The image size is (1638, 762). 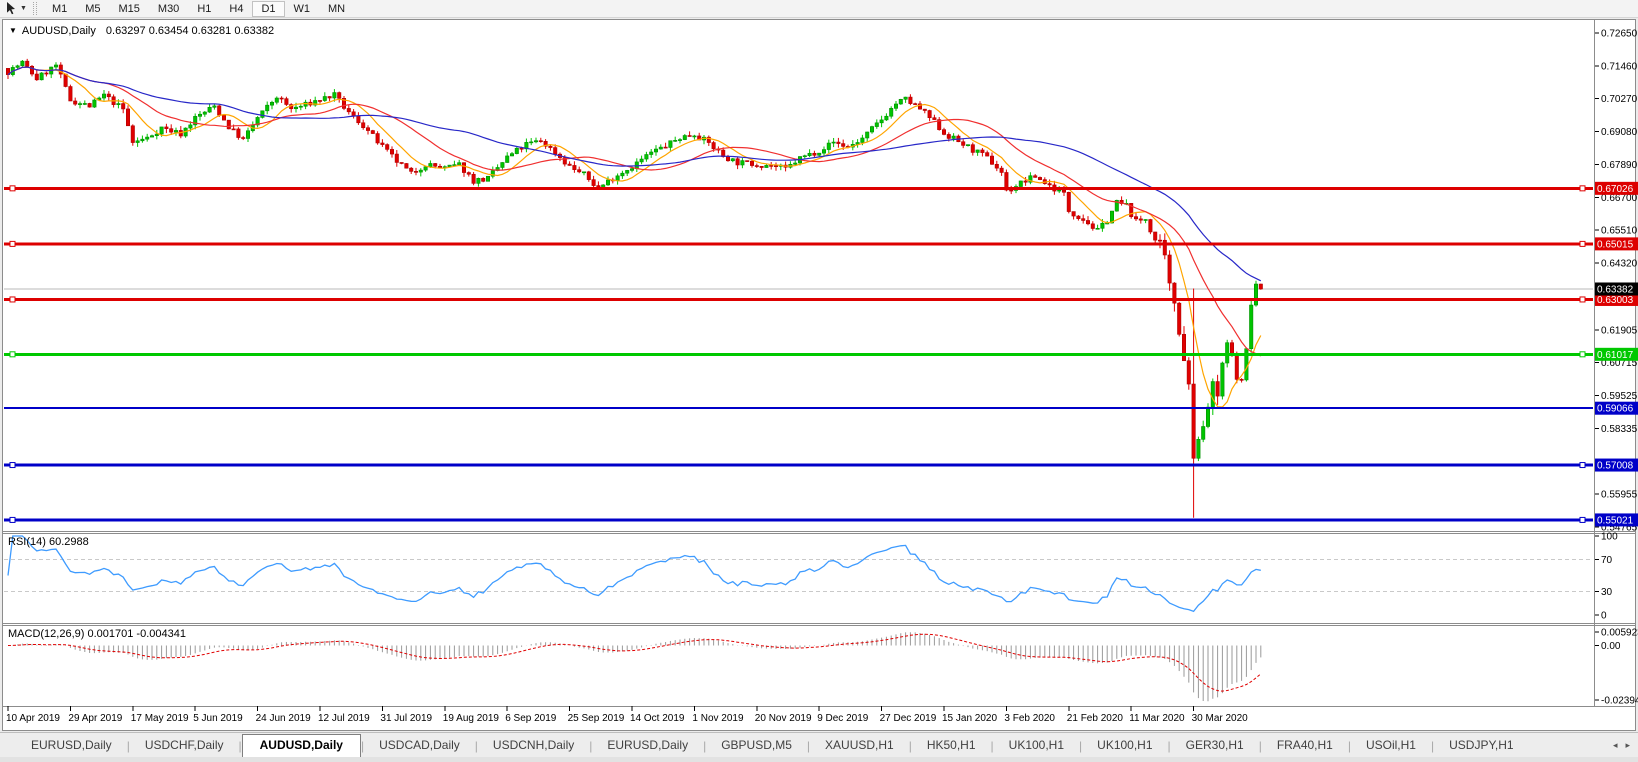 What do you see at coordinates (1615, 355) in the screenshot?
I see `svg-text: 0.61017` at bounding box center [1615, 355].